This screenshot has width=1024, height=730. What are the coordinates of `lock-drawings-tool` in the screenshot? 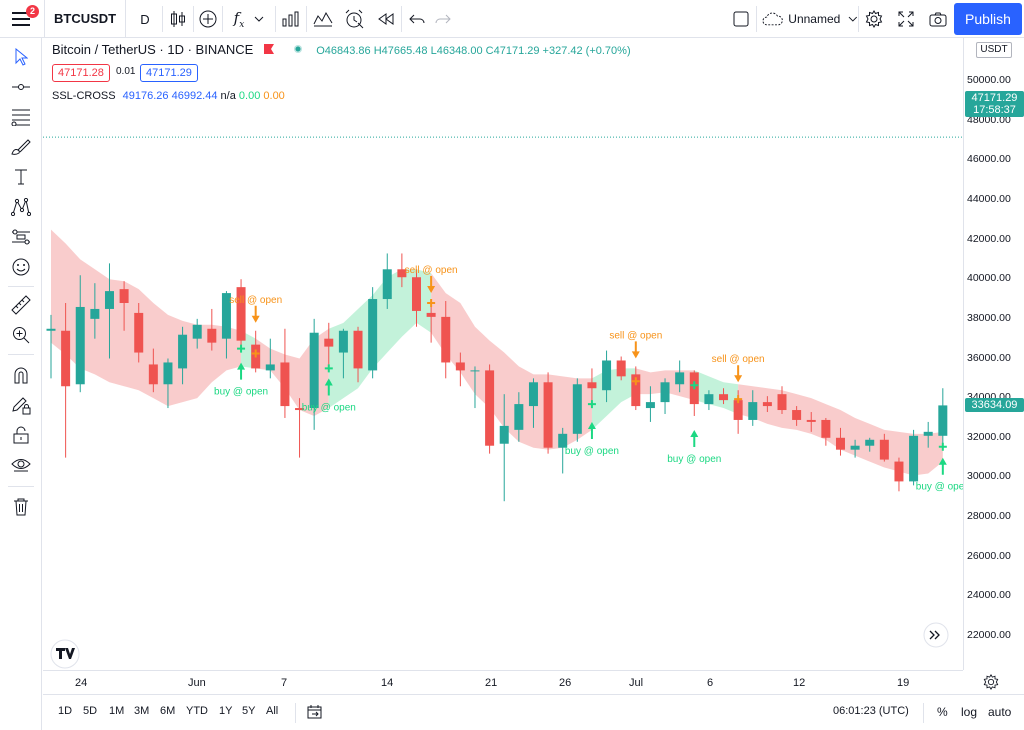 It's located at (21, 435).